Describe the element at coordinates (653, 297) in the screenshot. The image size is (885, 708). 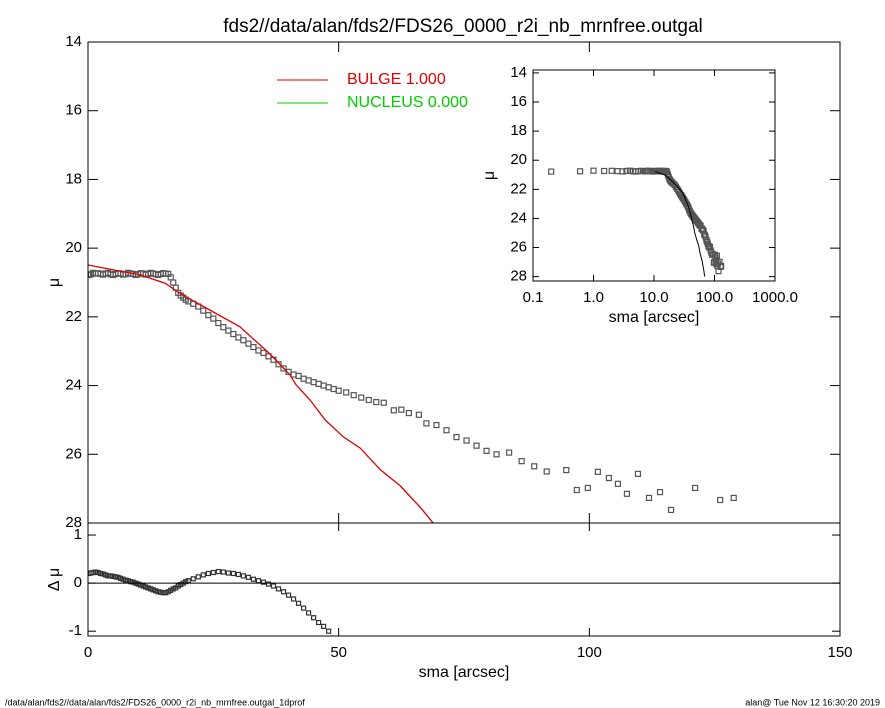
I see `x-tick-label: 10.0` at that location.